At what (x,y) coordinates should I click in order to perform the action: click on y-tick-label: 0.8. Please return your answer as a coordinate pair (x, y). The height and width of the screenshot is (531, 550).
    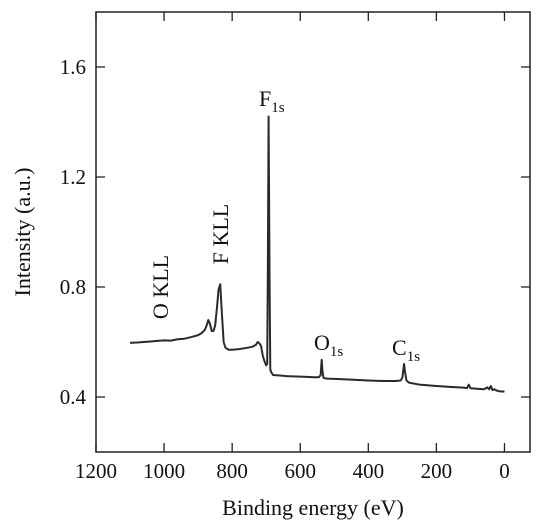
    Looking at the image, I should click on (73, 287).